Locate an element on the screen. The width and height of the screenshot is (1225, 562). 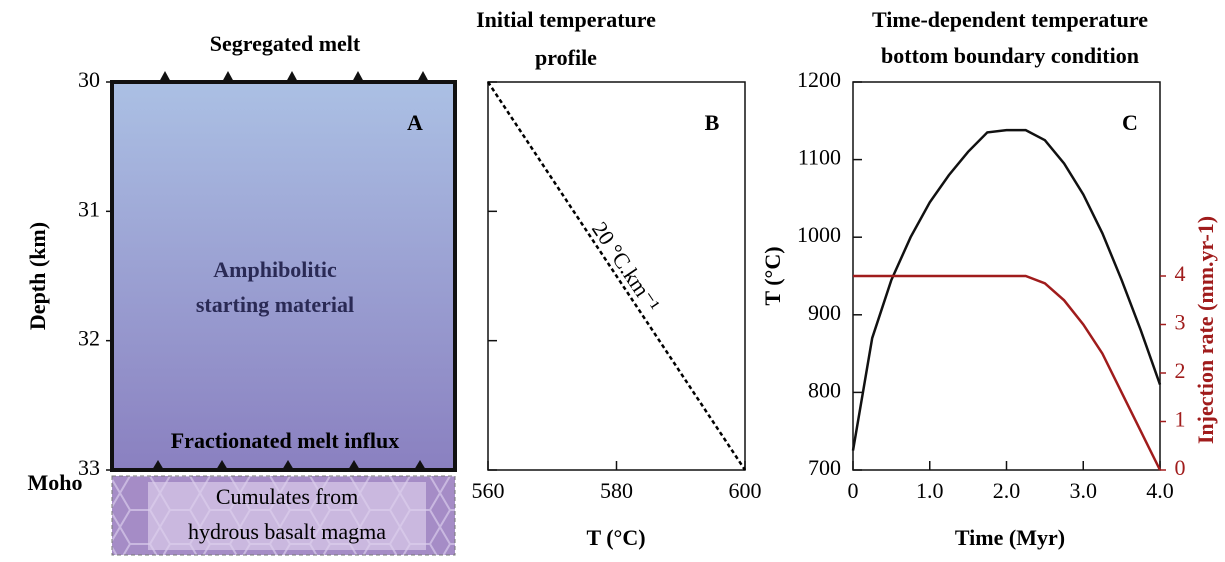
x-tick-label: 560 is located at coordinates (488, 490).